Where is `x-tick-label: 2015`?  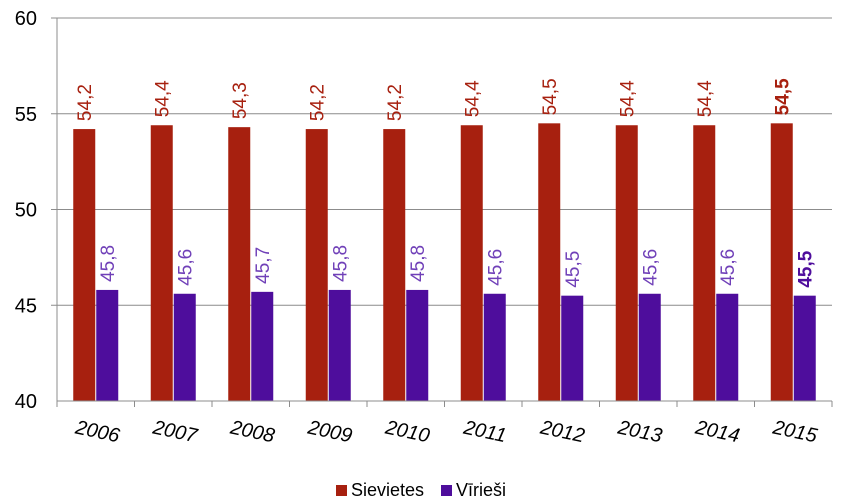 x-tick-label: 2015 is located at coordinates (795, 431).